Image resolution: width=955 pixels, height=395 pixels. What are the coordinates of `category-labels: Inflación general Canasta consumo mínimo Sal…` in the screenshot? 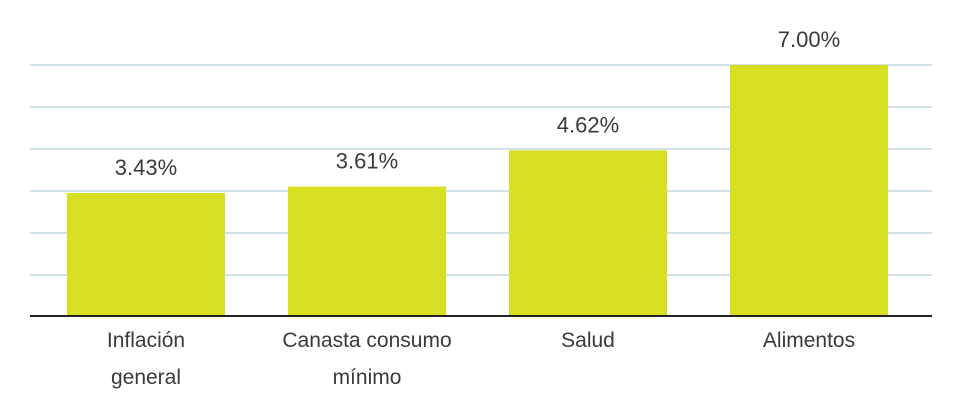 It's located at (481, 359).